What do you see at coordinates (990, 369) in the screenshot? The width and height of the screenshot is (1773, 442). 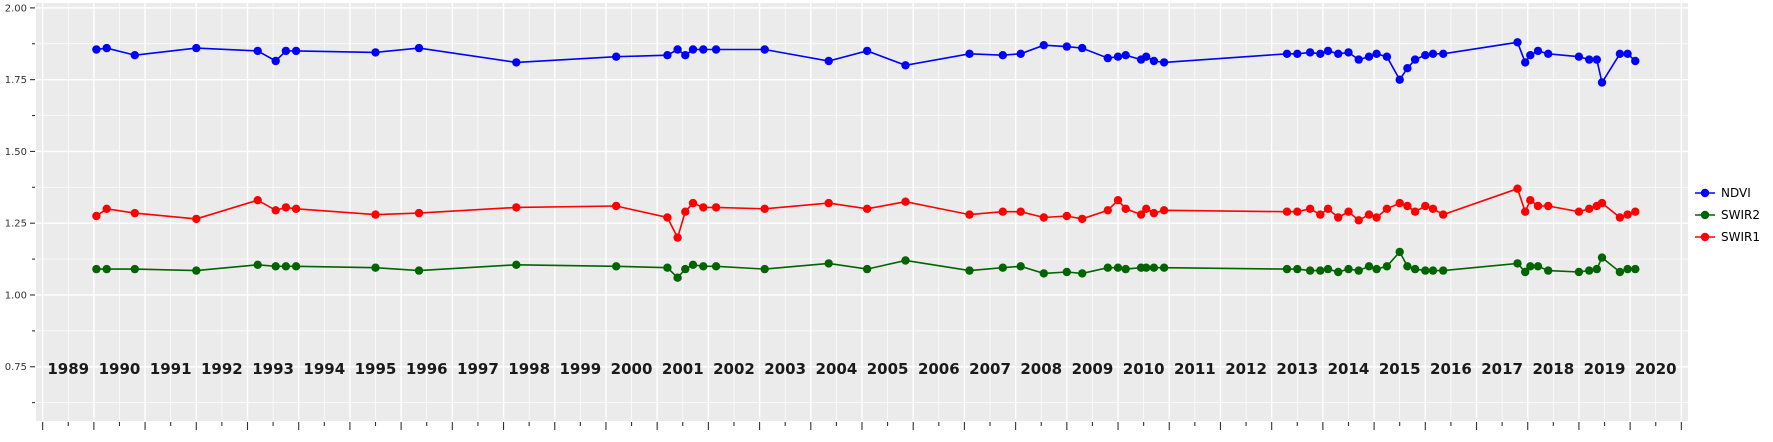 I see `x-tick-label: 2007` at bounding box center [990, 369].